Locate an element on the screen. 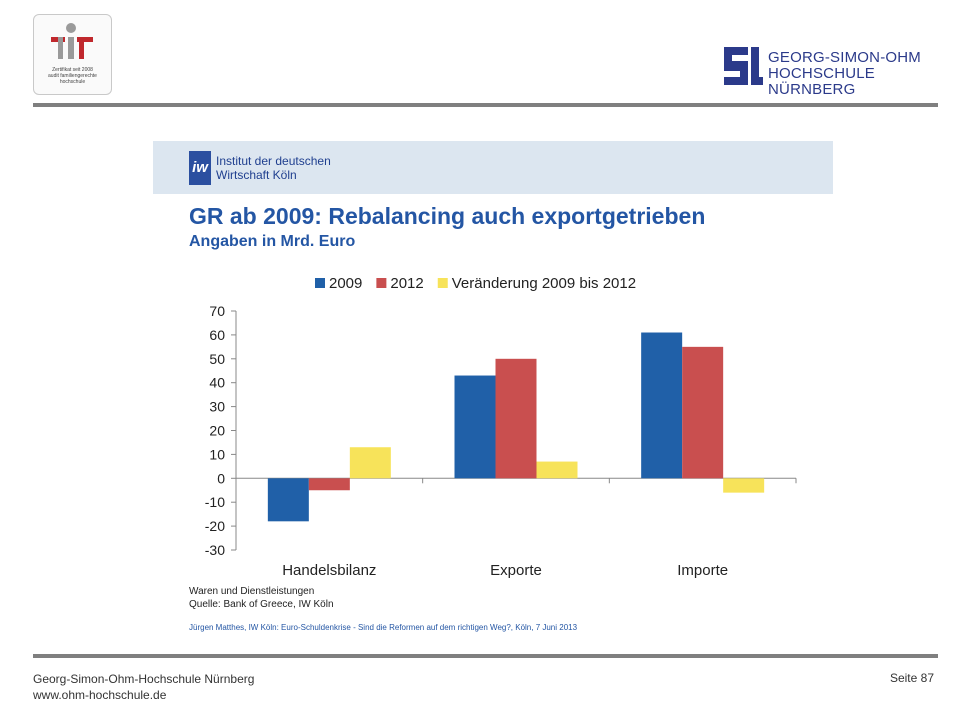  y-tick-label: -20 is located at coordinates (215, 526).